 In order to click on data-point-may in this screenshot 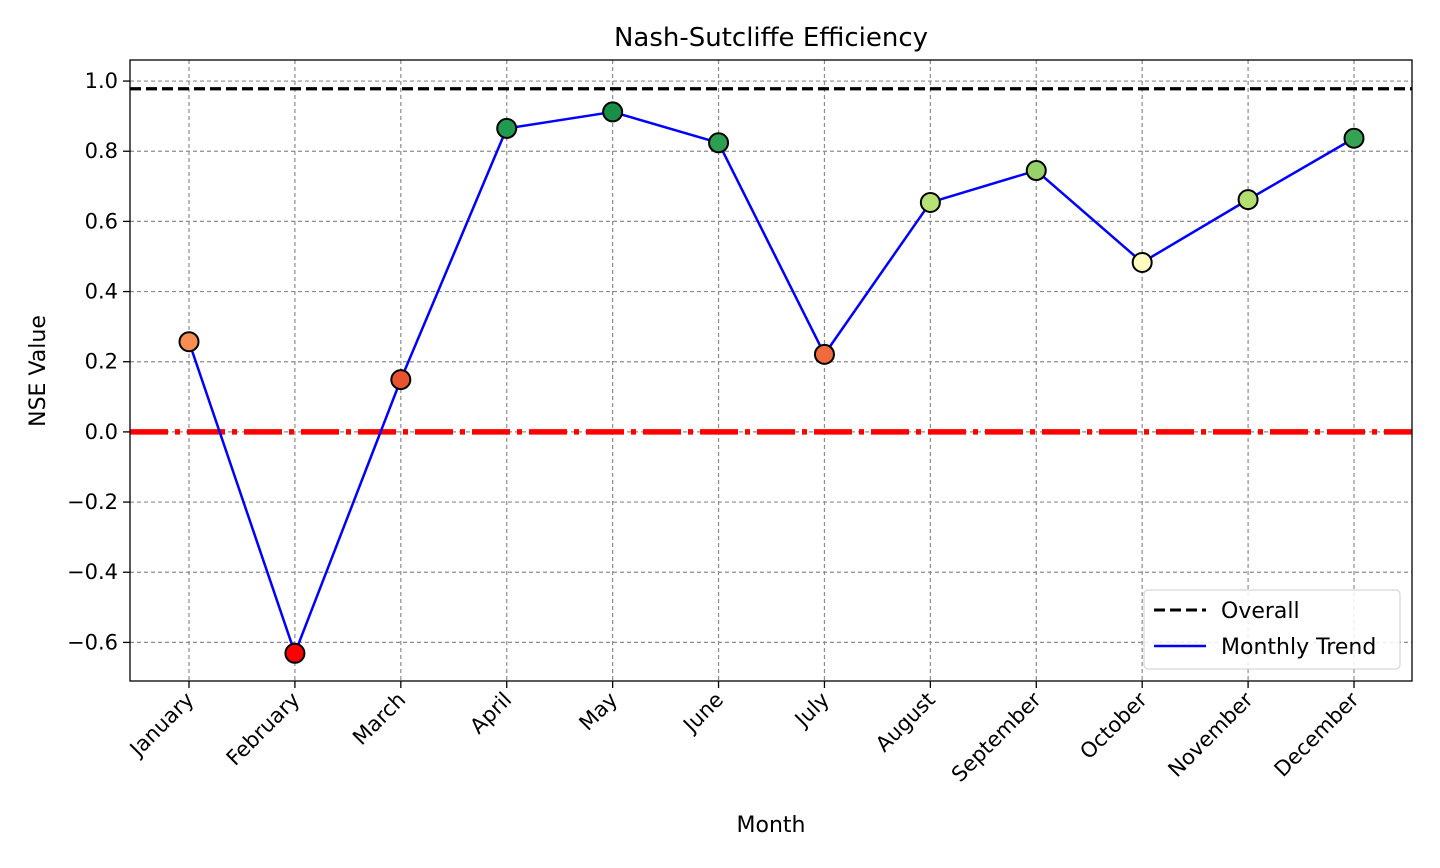, I will do `click(613, 112)`.